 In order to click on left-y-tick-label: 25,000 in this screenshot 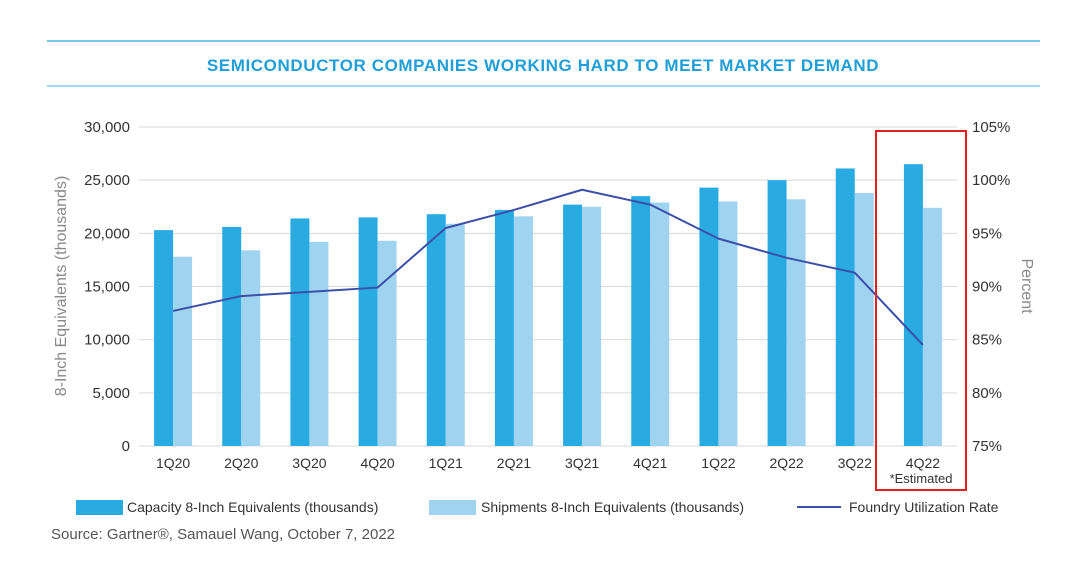, I will do `click(107, 180)`.